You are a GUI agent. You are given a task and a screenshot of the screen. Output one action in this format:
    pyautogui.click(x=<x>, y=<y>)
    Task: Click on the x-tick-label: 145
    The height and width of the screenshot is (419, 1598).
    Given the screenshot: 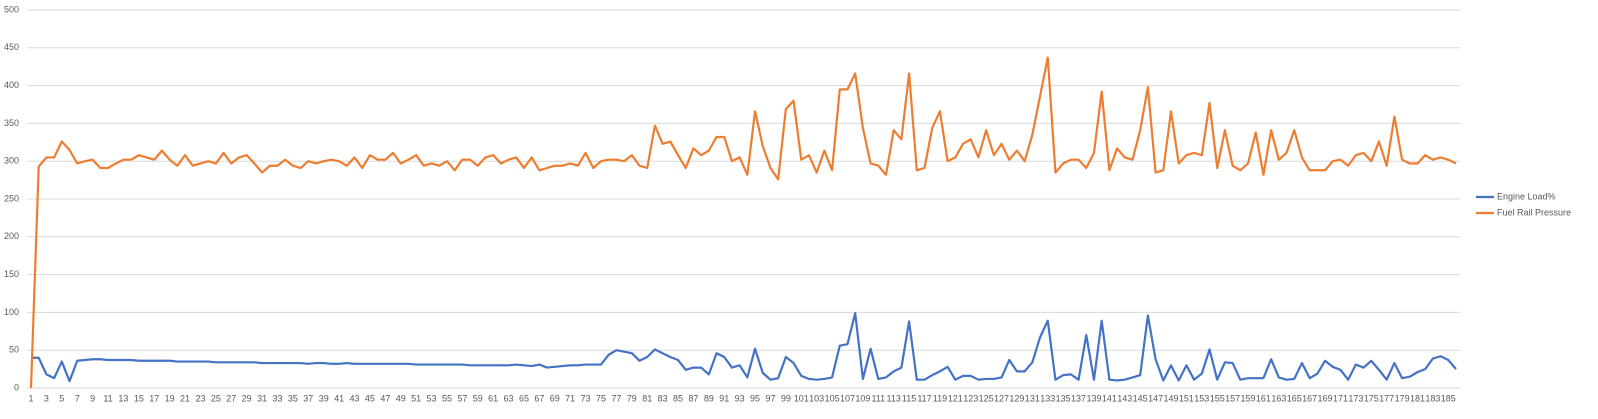 What is the action you would take?
    pyautogui.click(x=1140, y=398)
    